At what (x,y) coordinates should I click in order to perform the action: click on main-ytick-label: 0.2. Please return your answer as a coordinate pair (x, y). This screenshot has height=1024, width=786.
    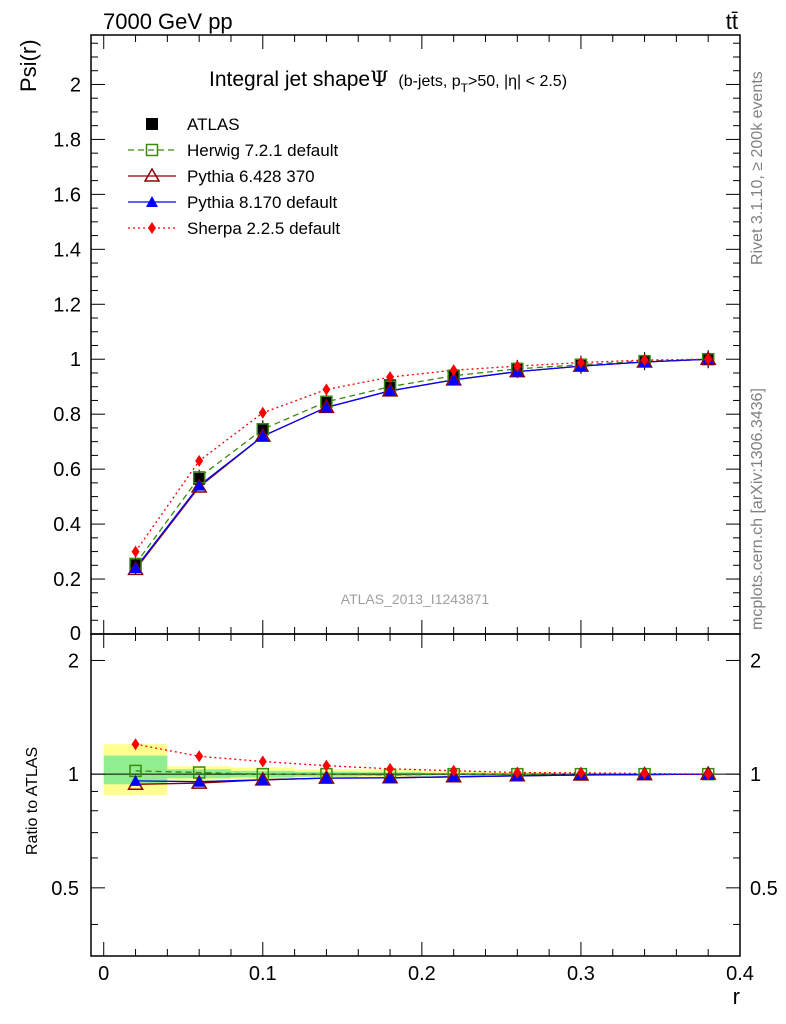
    Looking at the image, I should click on (67, 580).